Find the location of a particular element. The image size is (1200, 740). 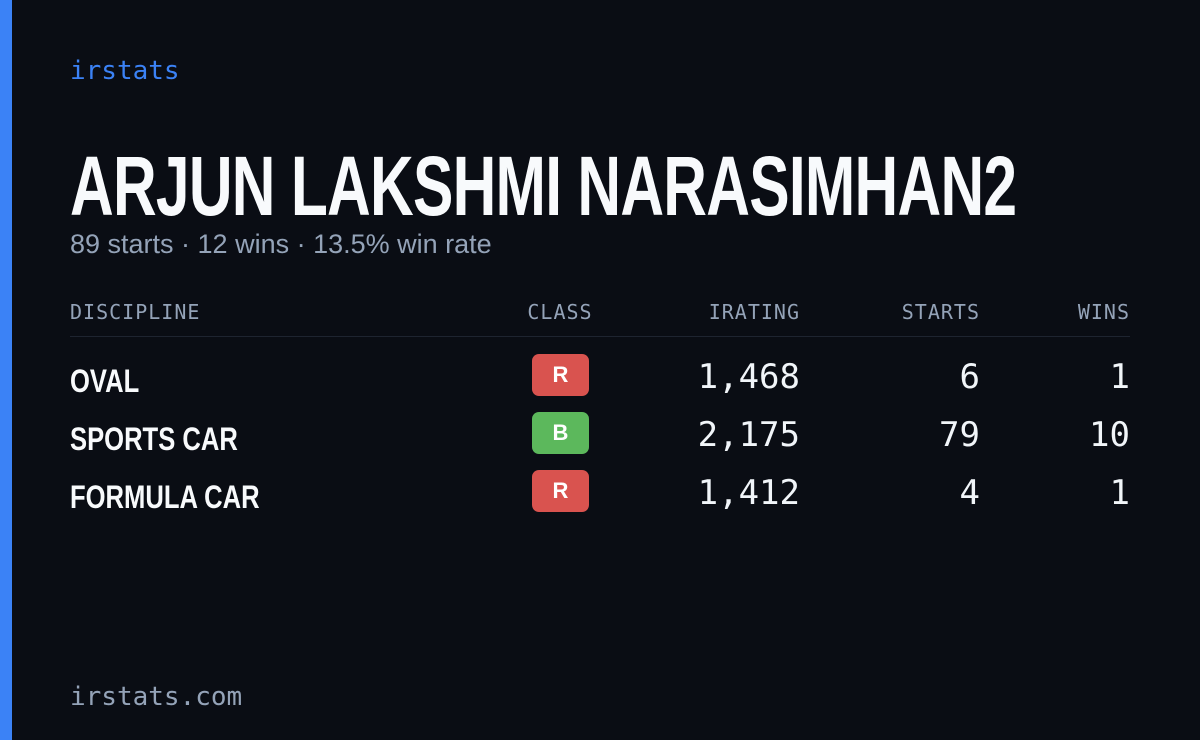

accent-bar is located at coordinates (6, 370).